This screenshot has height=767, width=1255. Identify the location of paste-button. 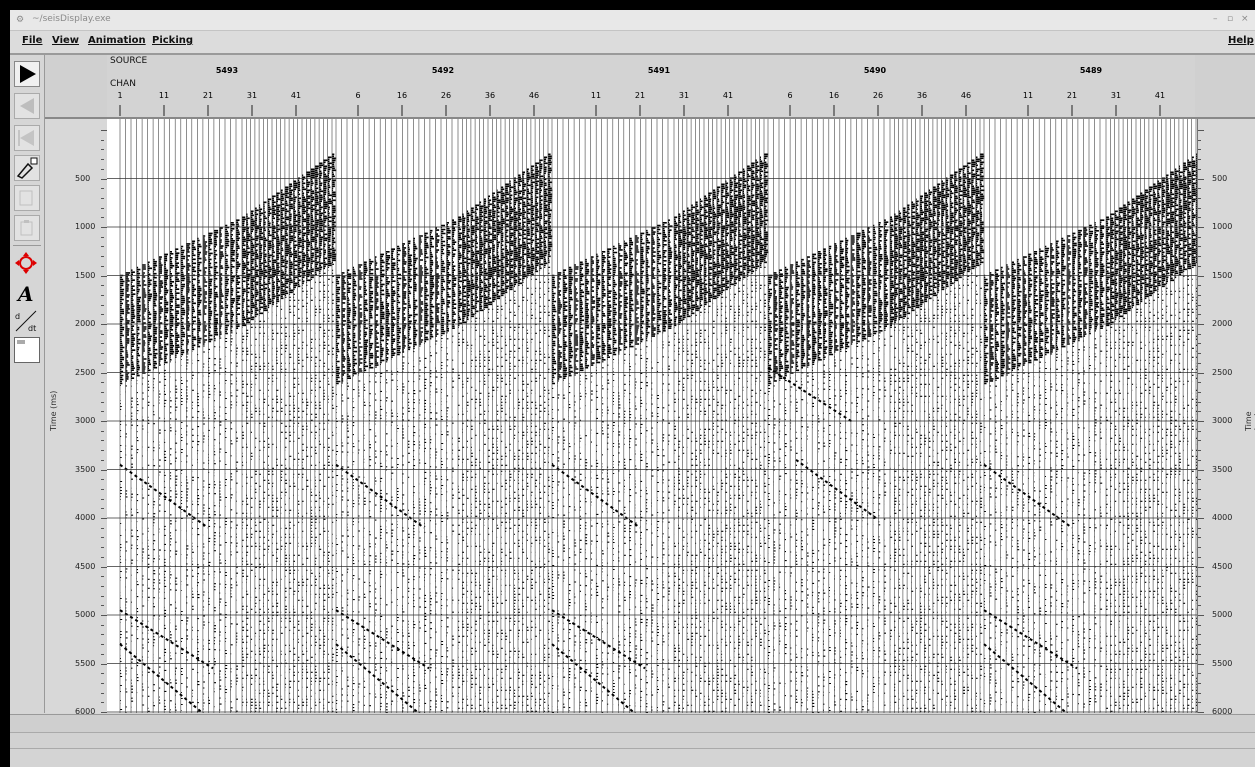
(27, 228).